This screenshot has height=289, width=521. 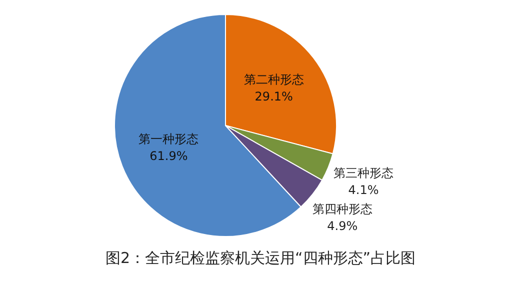 I want to click on slice-label: 第三种形态, so click(x=364, y=173).